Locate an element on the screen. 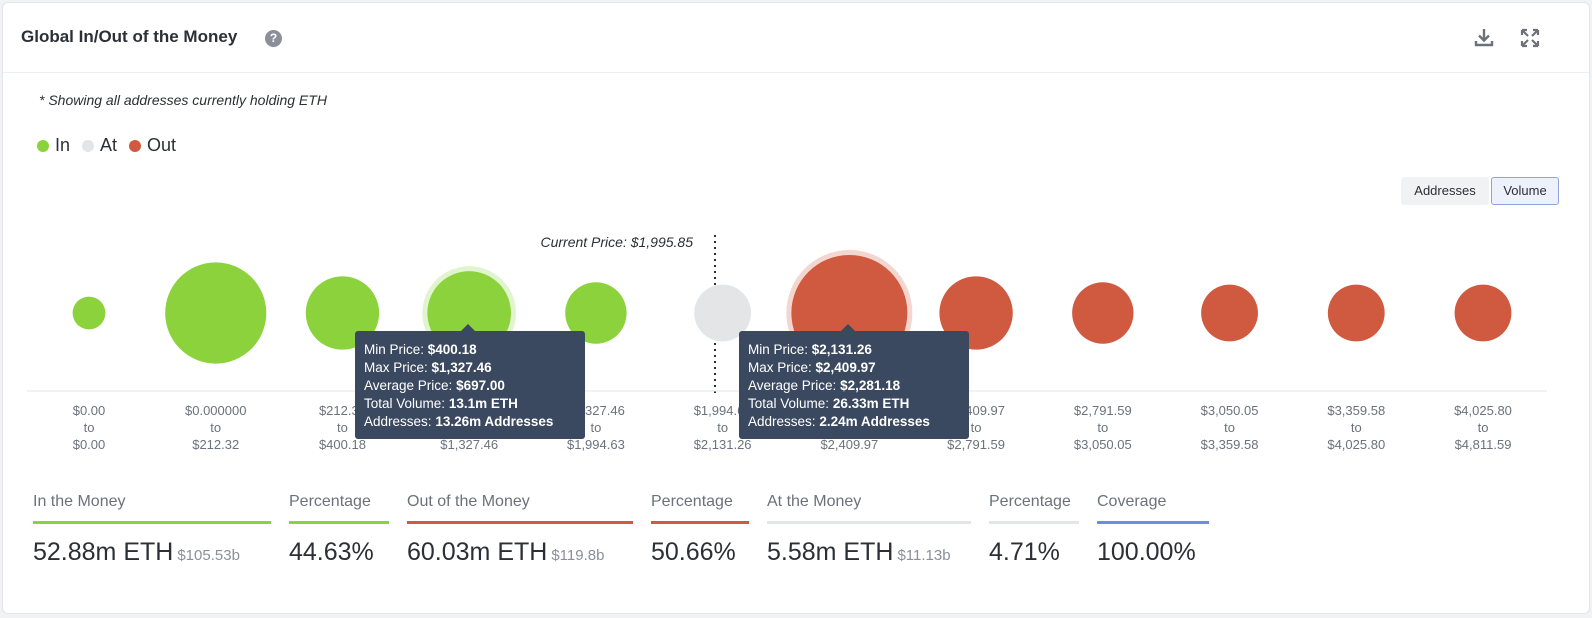 This screenshot has height=618, width=1592. stat-value: 44.63% is located at coordinates (331, 552).